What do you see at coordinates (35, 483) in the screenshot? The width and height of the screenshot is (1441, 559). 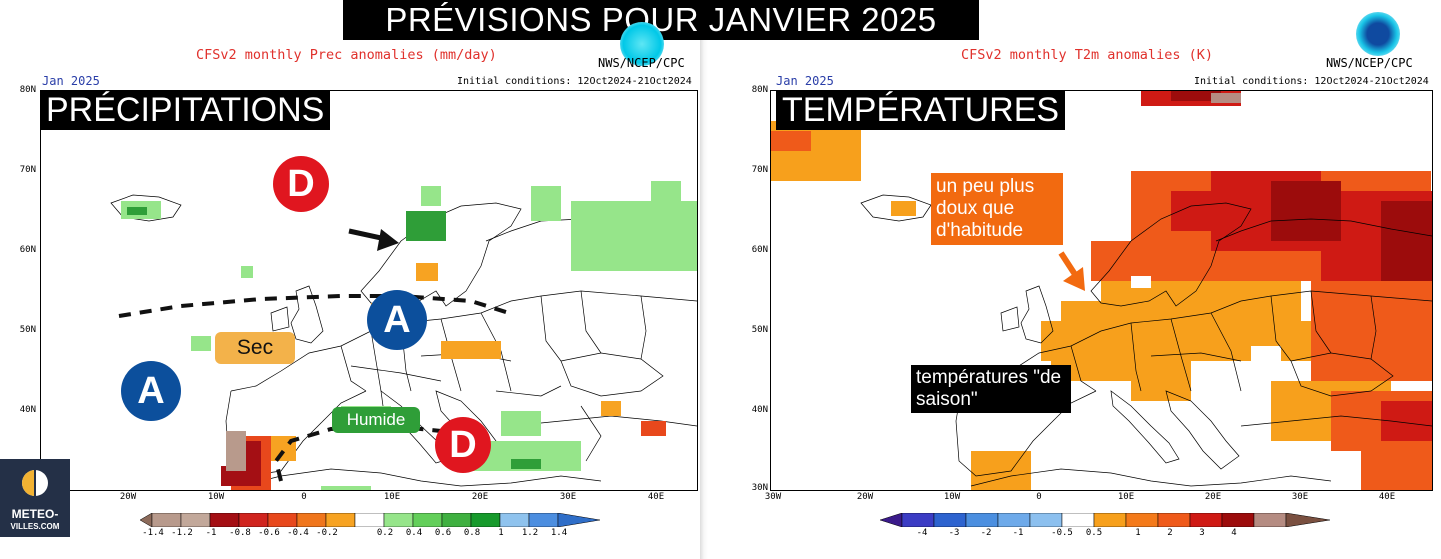 I see `logo-sun-icon` at bounding box center [35, 483].